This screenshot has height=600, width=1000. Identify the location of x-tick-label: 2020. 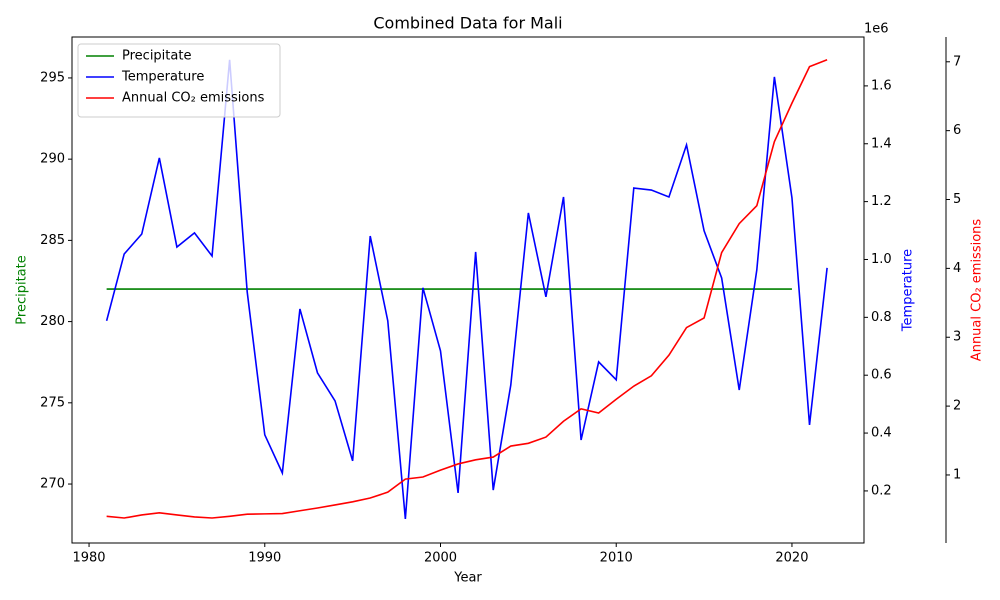
(791, 558).